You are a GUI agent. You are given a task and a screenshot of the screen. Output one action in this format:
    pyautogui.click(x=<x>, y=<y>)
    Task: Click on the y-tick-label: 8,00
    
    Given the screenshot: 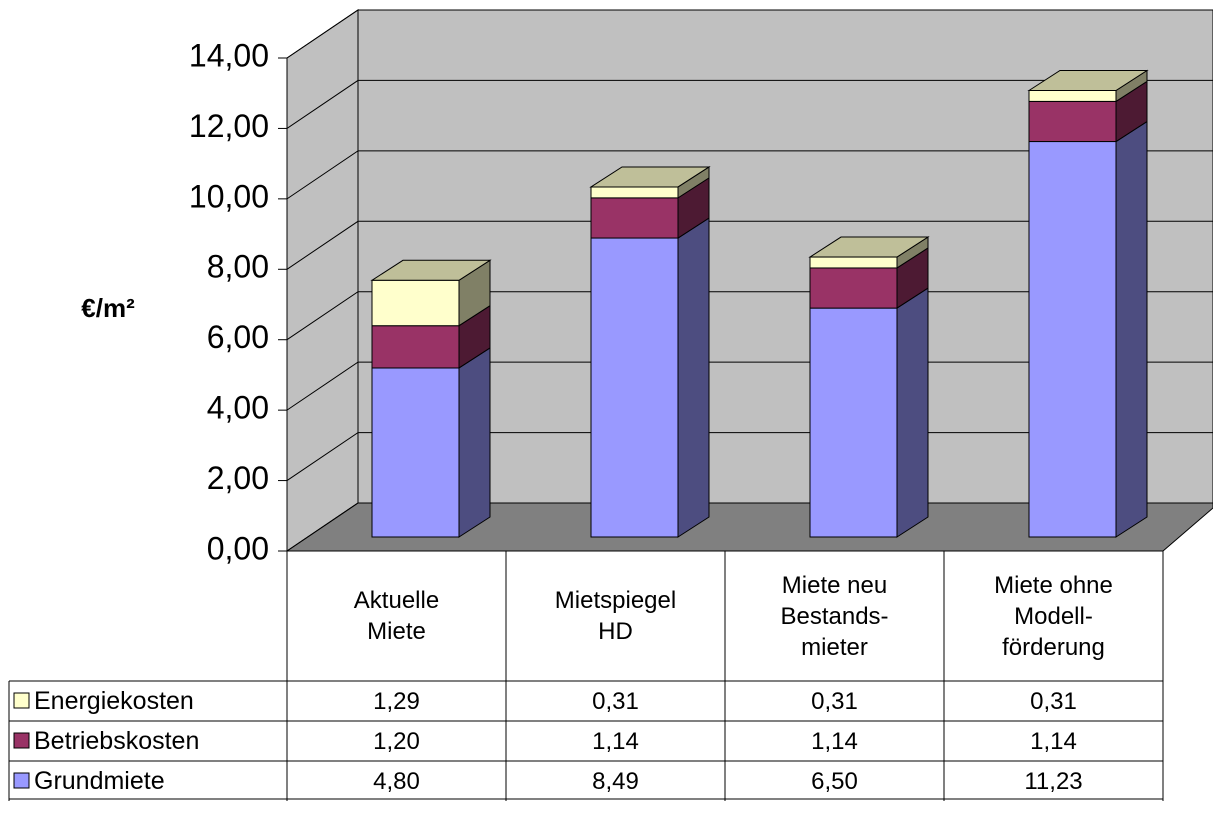 What is the action you would take?
    pyautogui.click(x=238, y=267)
    